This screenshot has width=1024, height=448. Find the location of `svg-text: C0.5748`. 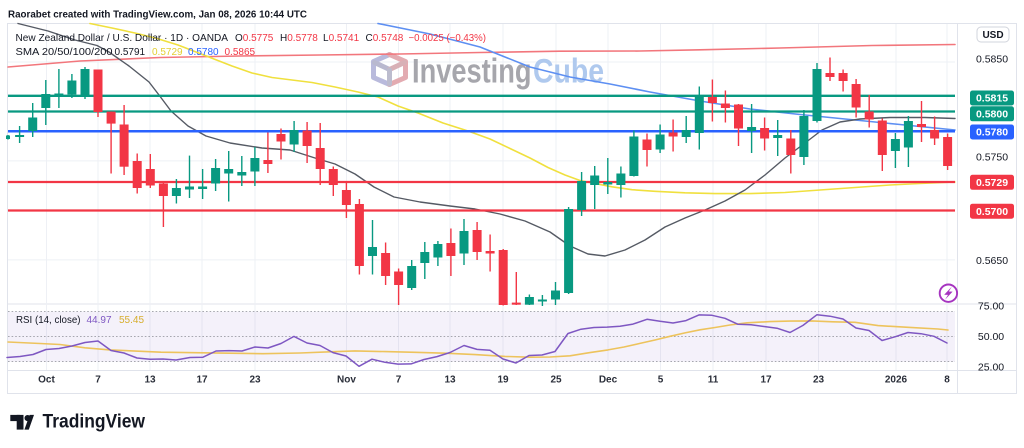

svg-text: C0.5748 is located at coordinates (385, 38).